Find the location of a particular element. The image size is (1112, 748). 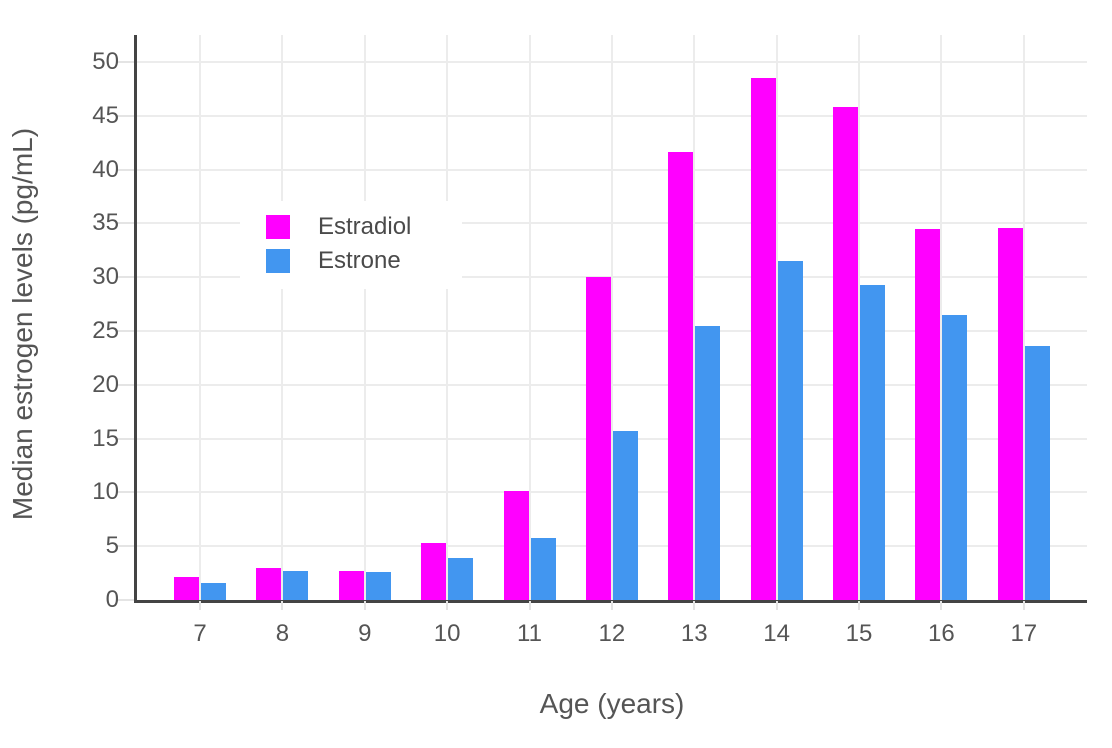

y-tick-label: 0 is located at coordinates (112, 599).